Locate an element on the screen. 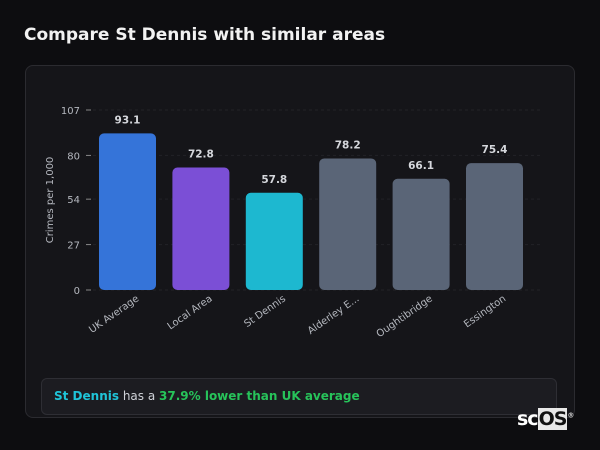 The width and height of the screenshot is (600, 450). y-tick-label: 107 is located at coordinates (70, 111).